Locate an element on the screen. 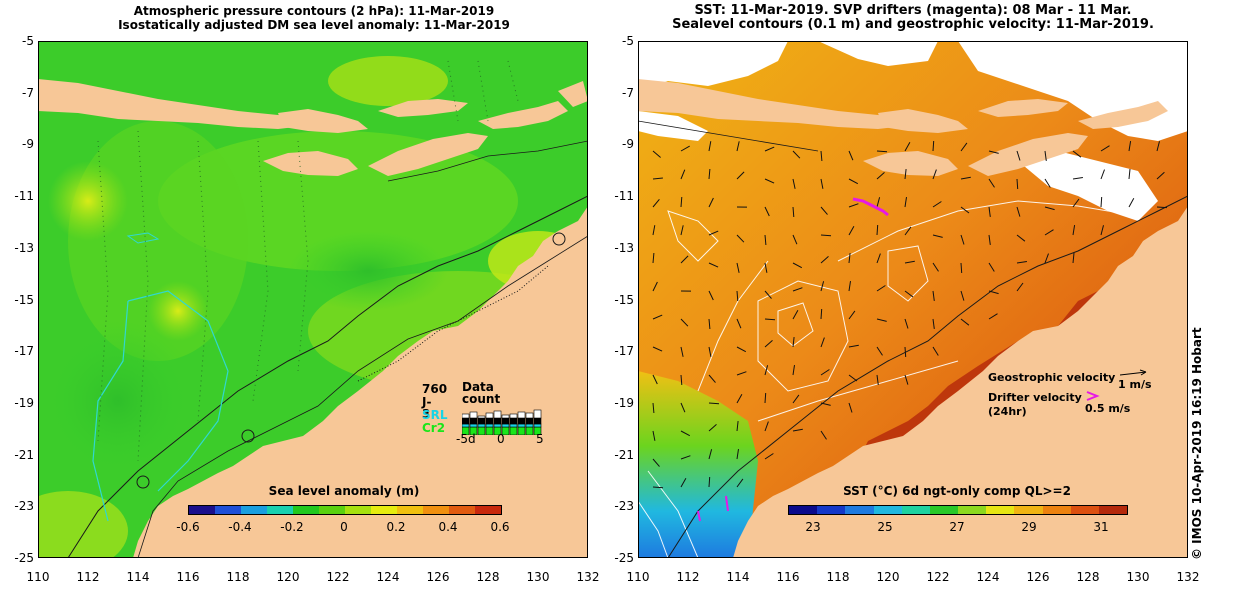  latitude-tick-label: -13 is located at coordinates (24, 247).